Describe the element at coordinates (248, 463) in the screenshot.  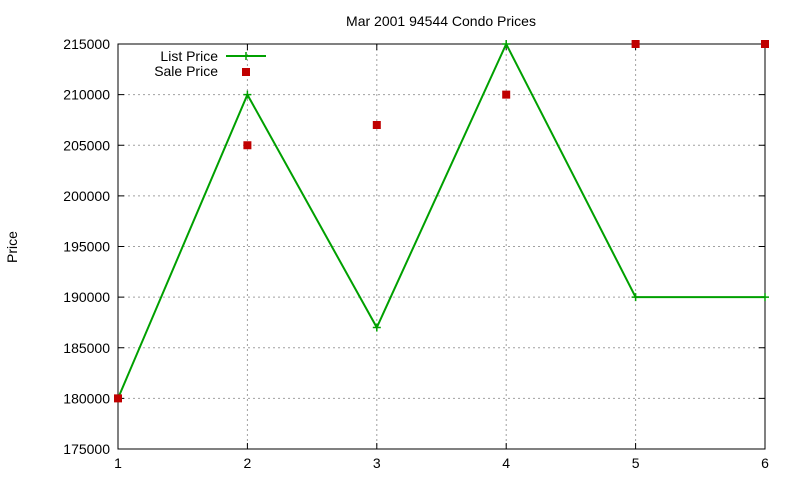
I see `x-tick-label: 2` at that location.